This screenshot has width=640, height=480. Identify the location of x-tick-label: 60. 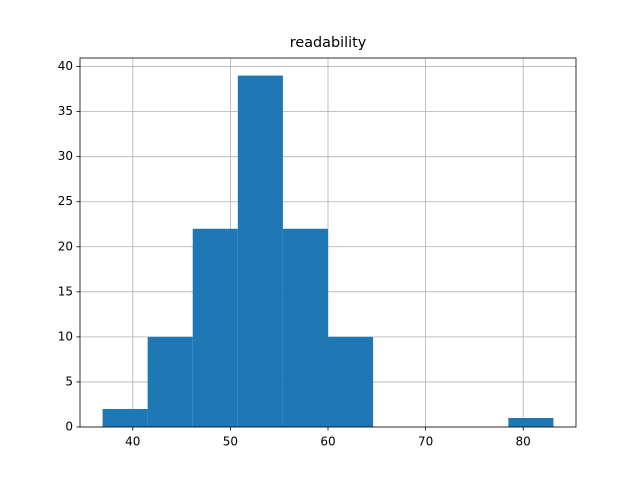
(327, 442).